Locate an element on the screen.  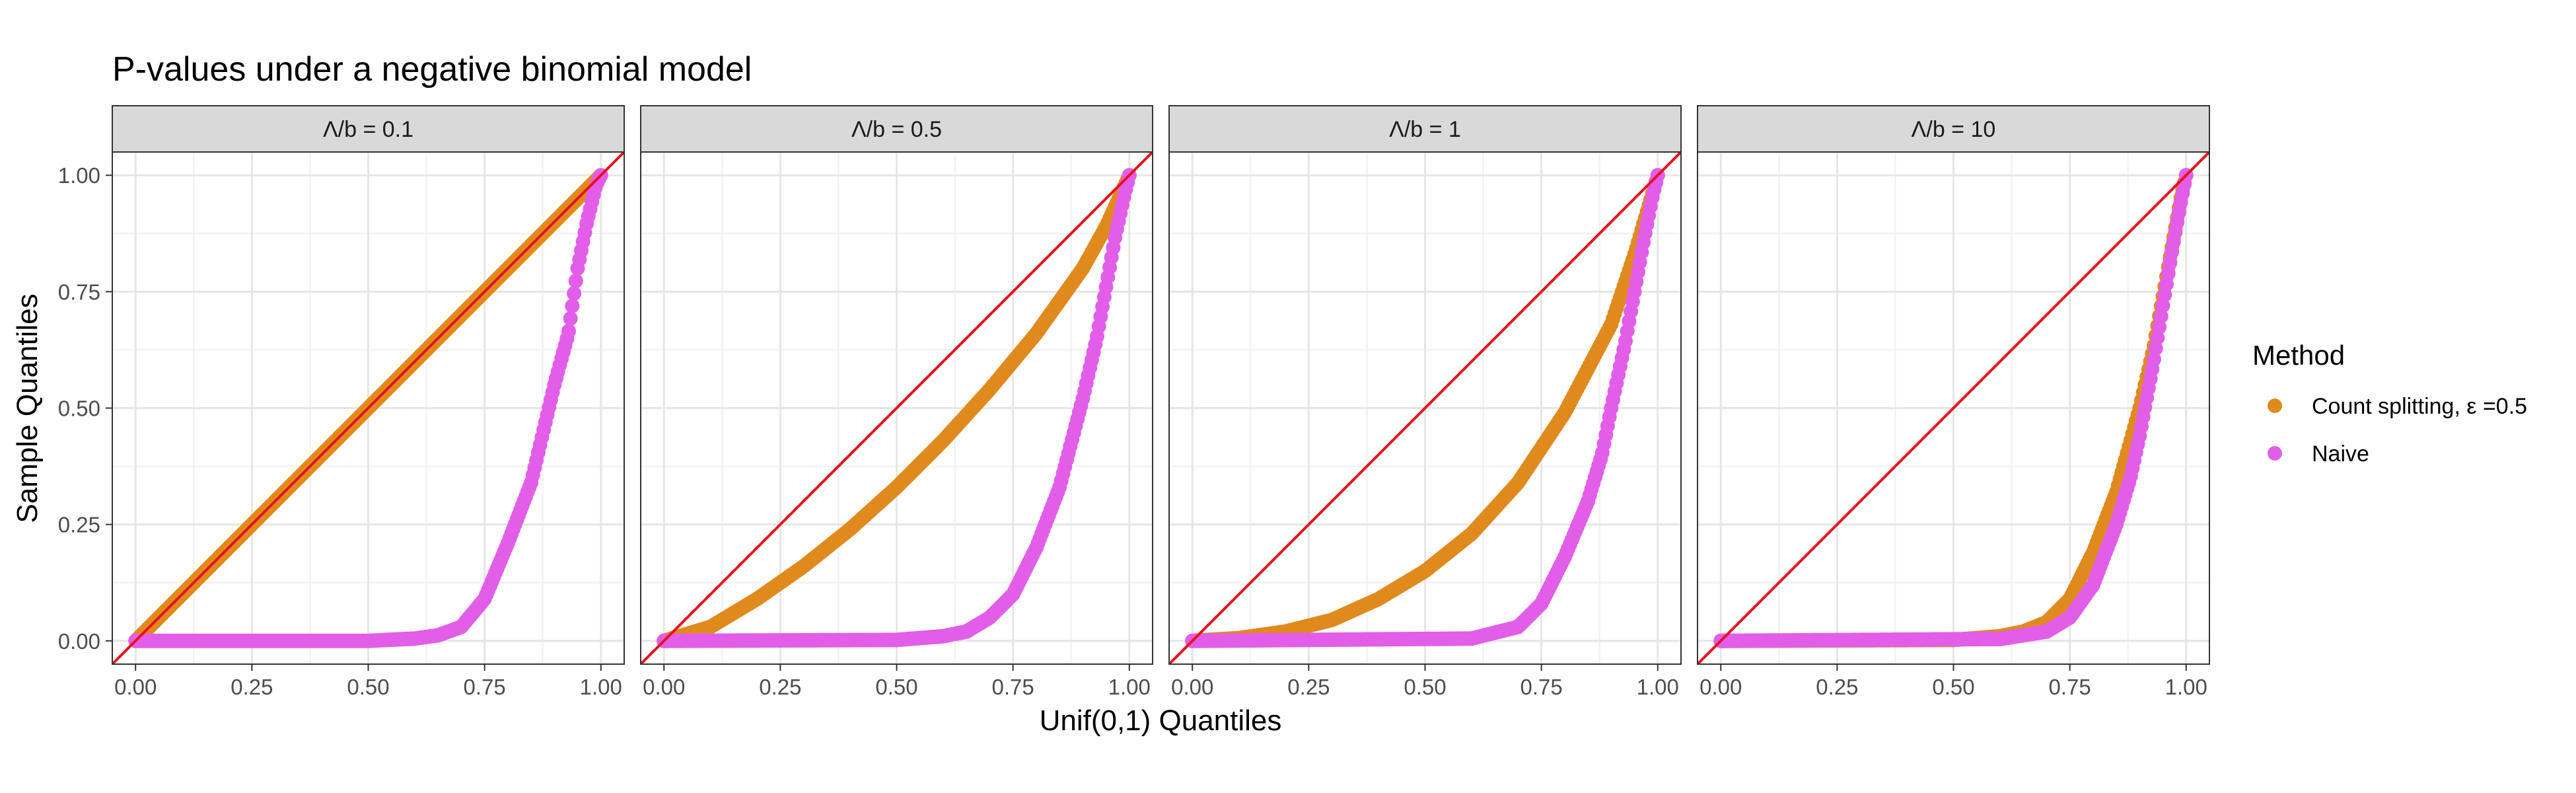
facet-panel: Λ/b = 0.5 0.00 0.25 0.50 0.75 1.00 is located at coordinates (897, 402).